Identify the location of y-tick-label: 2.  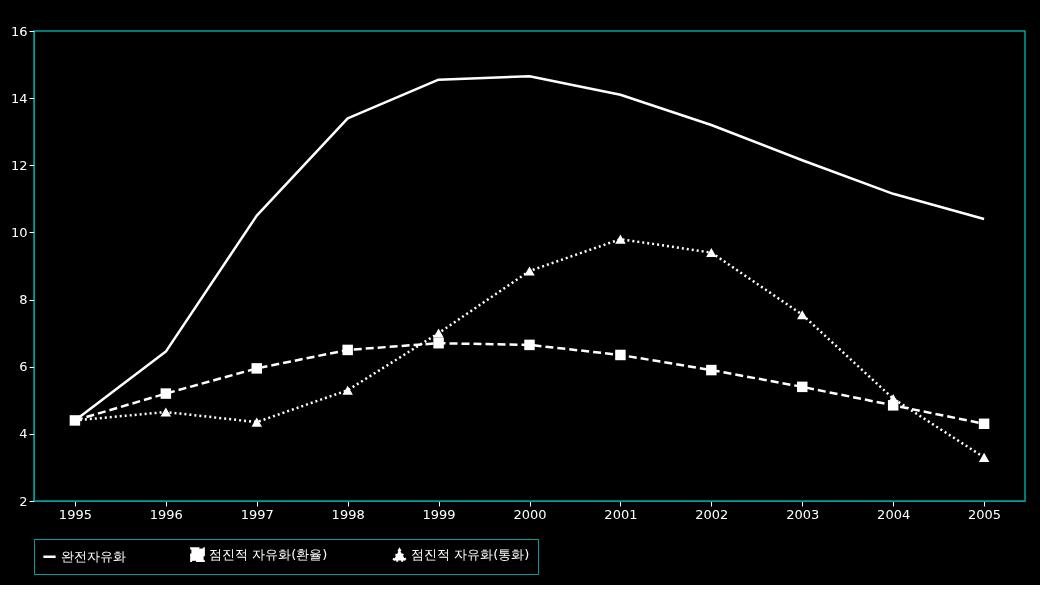
(23, 501).